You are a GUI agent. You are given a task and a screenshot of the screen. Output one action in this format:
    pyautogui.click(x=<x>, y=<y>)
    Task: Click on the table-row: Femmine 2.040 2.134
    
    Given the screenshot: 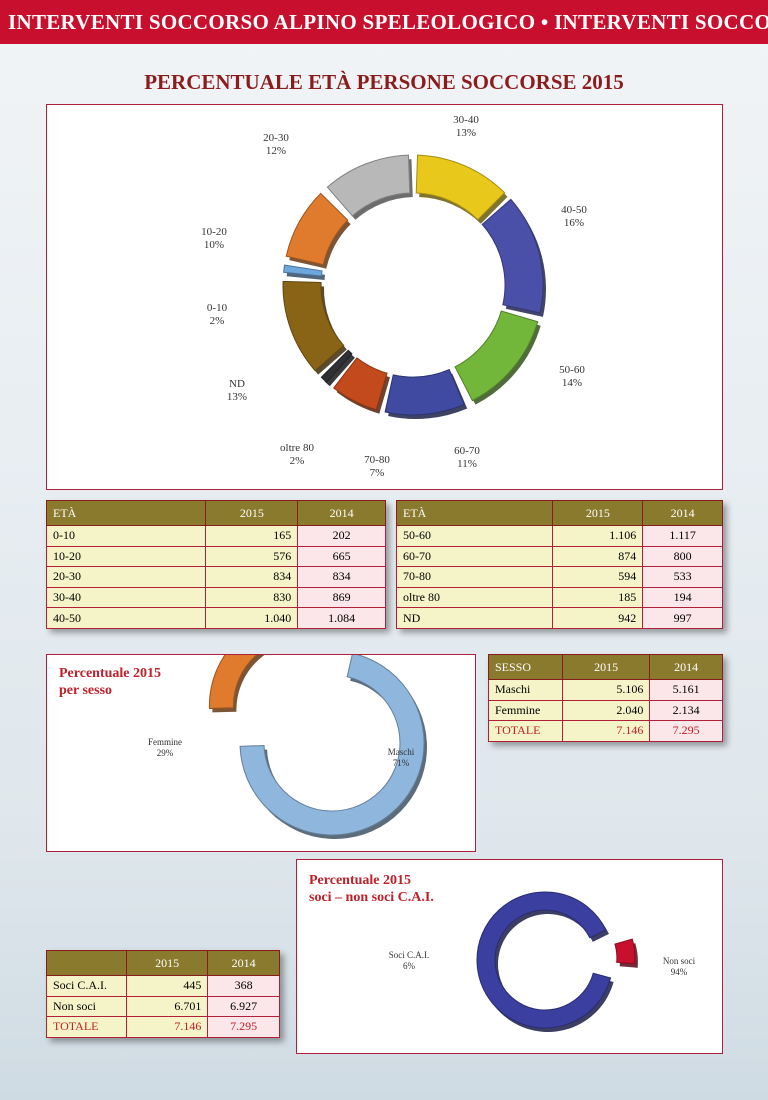 What is the action you would take?
    pyautogui.click(x=605, y=710)
    